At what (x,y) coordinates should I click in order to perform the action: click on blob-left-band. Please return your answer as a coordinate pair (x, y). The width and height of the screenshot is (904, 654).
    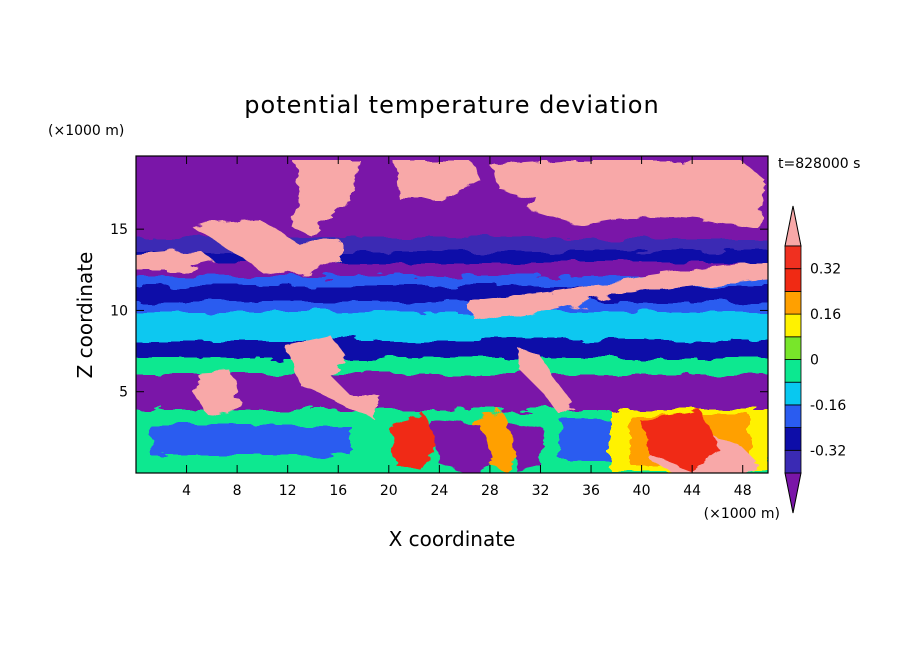
    Looking at the image, I should click on (175, 260).